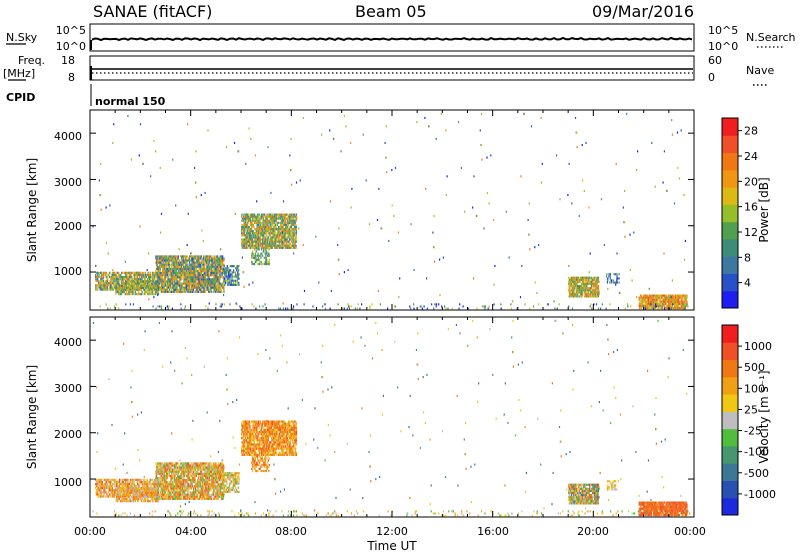 The width and height of the screenshot is (800, 558). I want to click on noise-panel: N.Sky 10^5 10^0 10^5 10^0 N.Search, so click(401, 38).